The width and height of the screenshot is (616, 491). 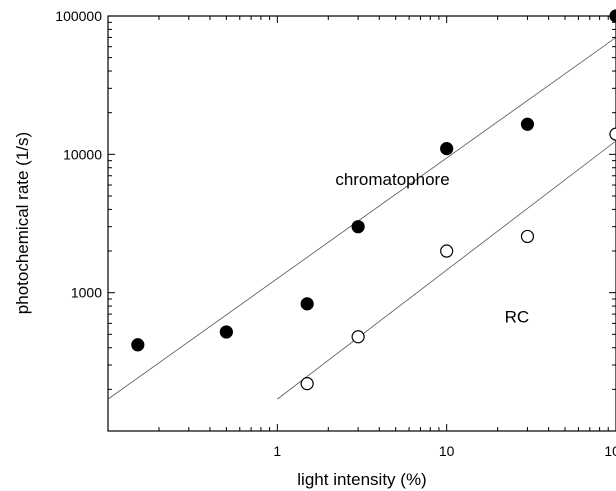 I want to click on annotation-label: chromatophore, so click(x=392, y=179).